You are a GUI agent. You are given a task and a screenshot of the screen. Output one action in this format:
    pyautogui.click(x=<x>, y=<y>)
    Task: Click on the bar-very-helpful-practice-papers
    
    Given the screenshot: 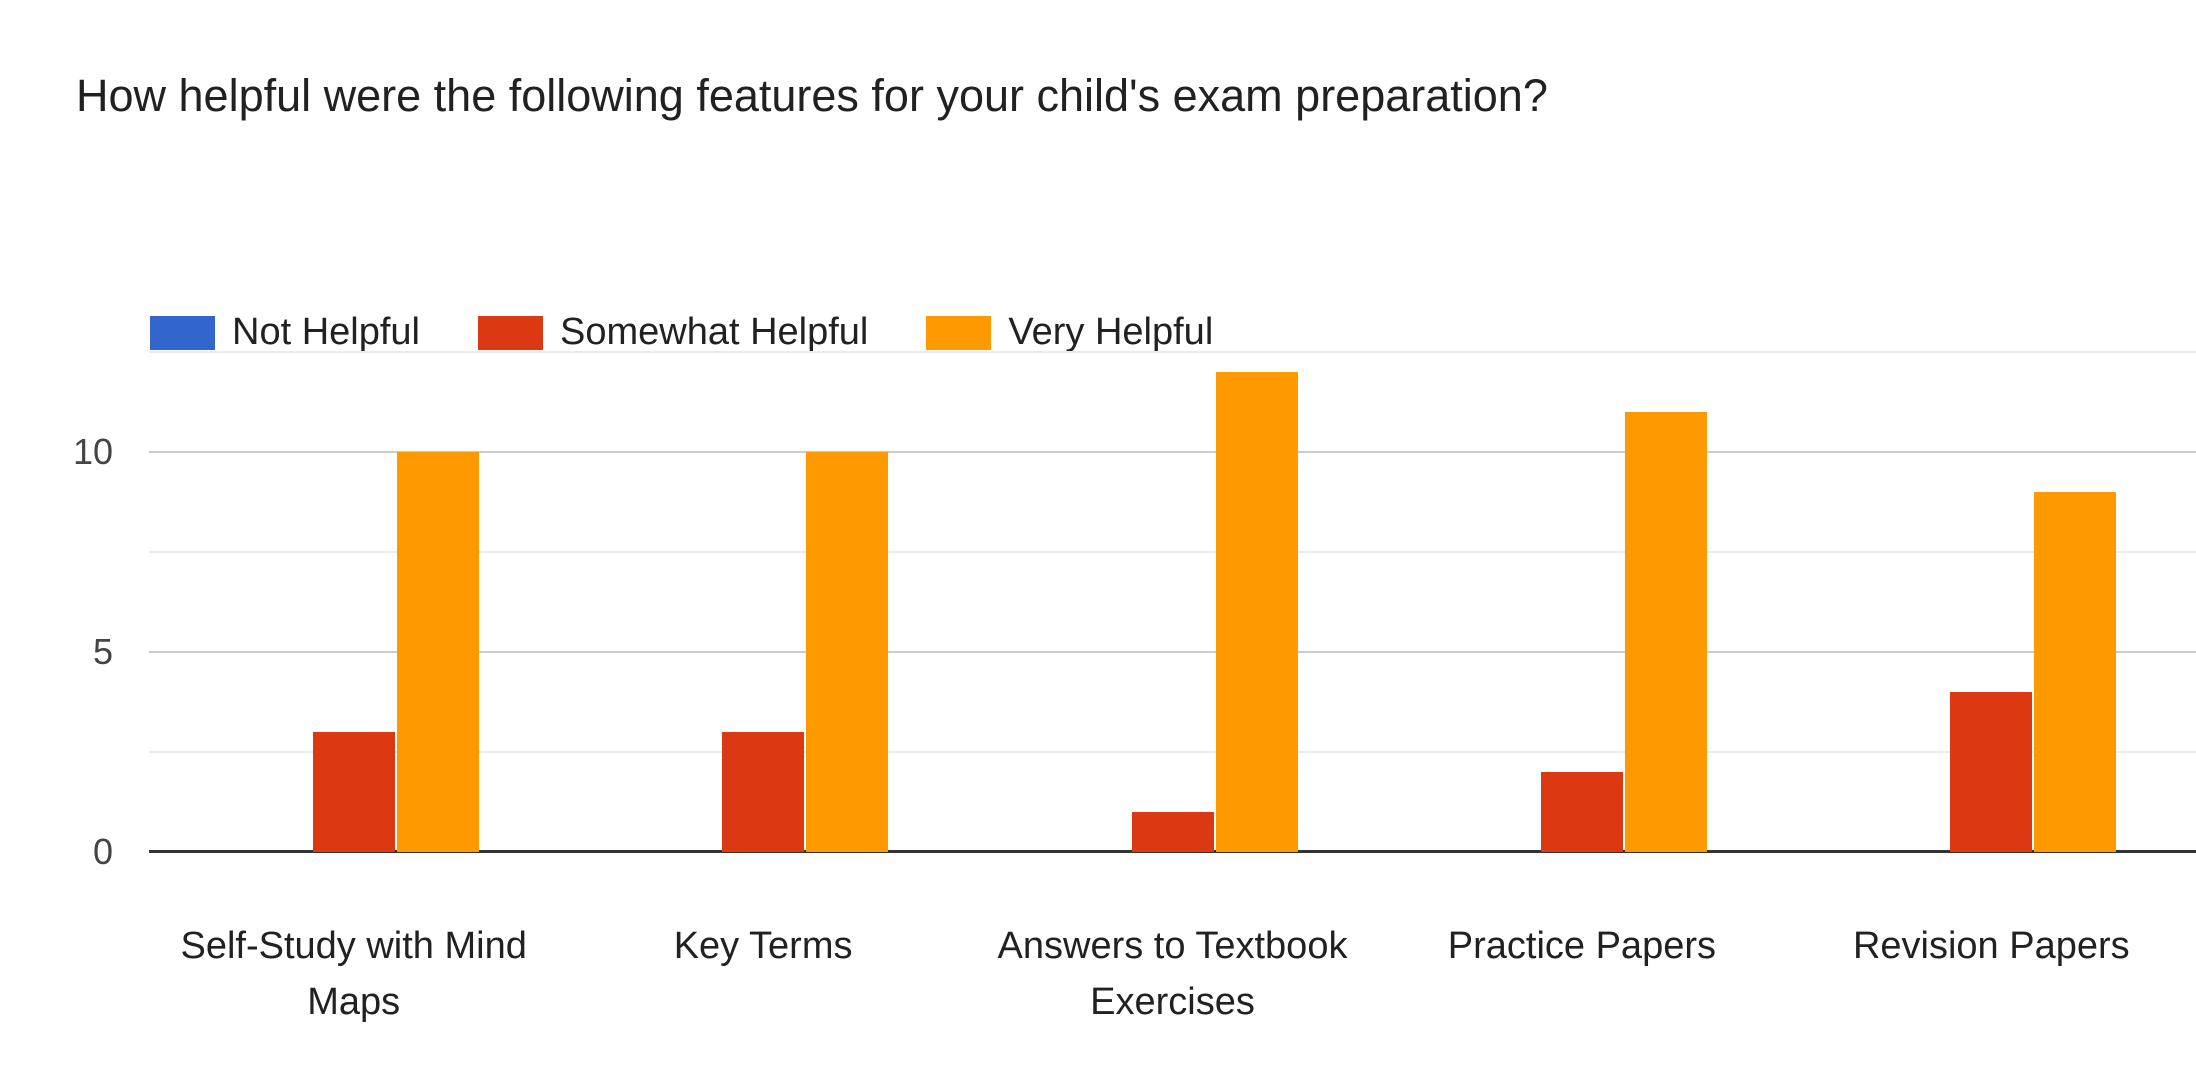 What is the action you would take?
    pyautogui.click(x=1665, y=632)
    